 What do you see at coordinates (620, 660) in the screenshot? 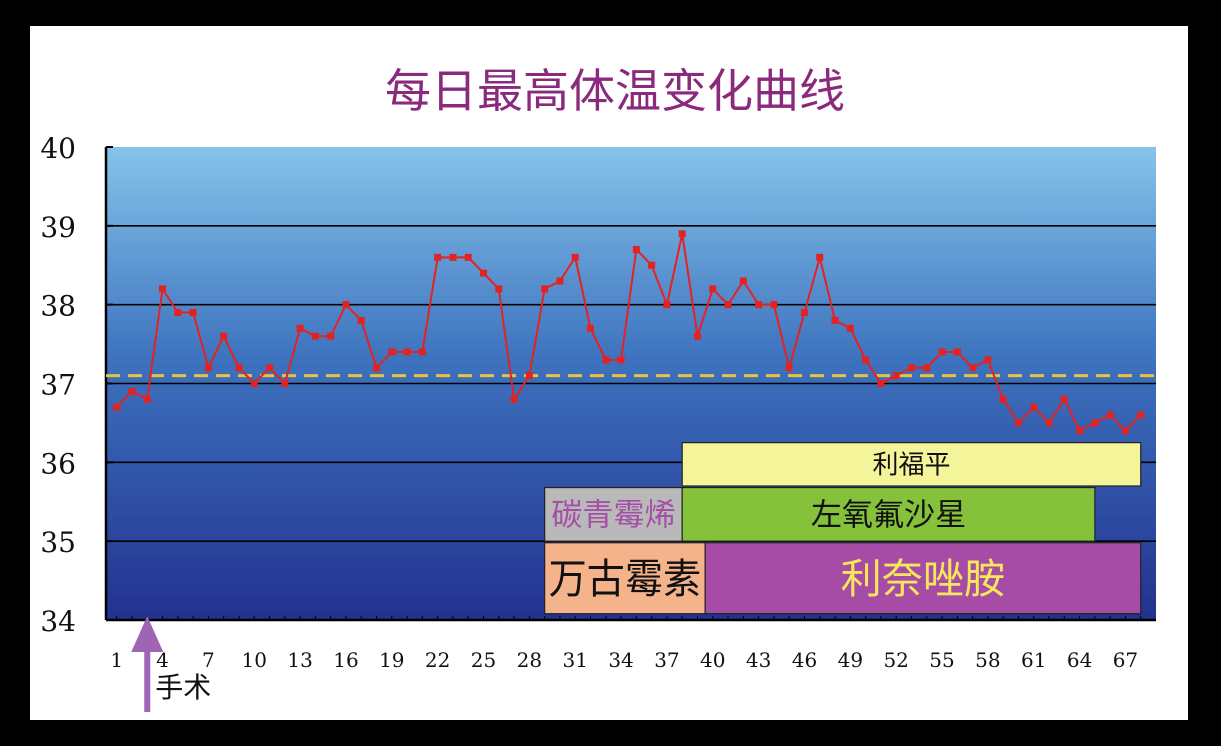
I see `x-tick-label: 34` at bounding box center [620, 660].